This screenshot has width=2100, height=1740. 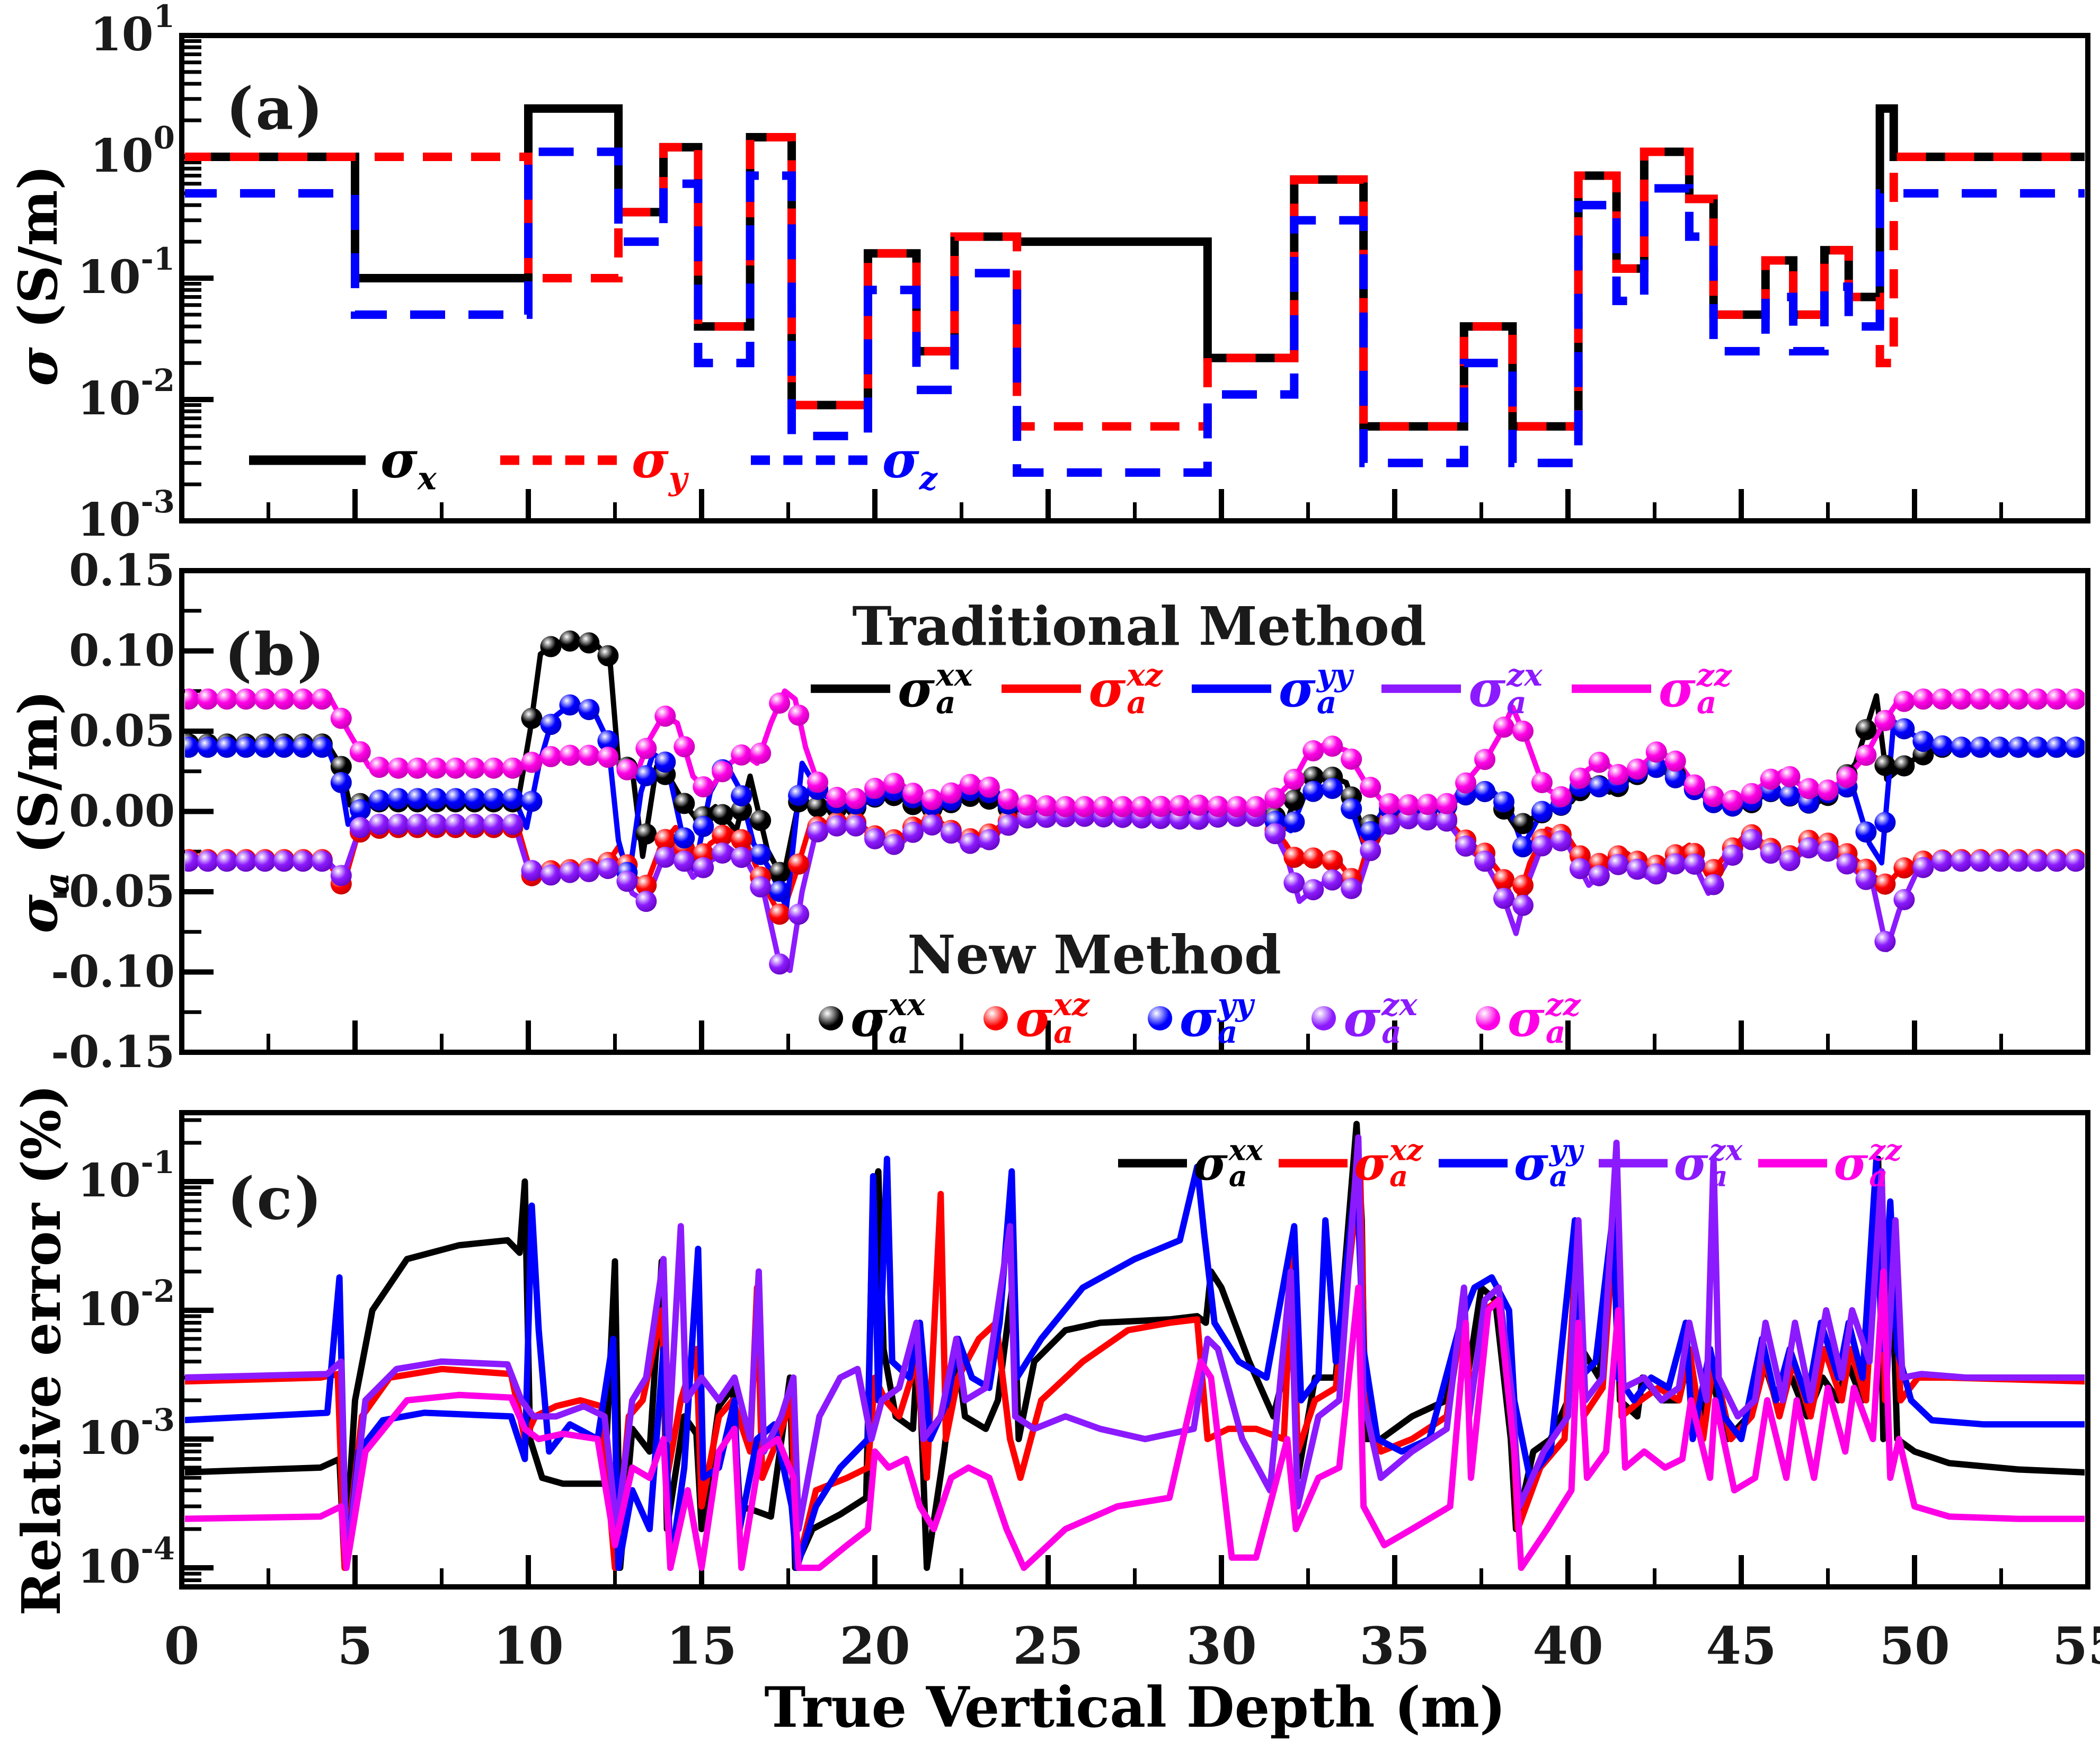 I want to click on panel-b-tag: (b), so click(x=275, y=654).